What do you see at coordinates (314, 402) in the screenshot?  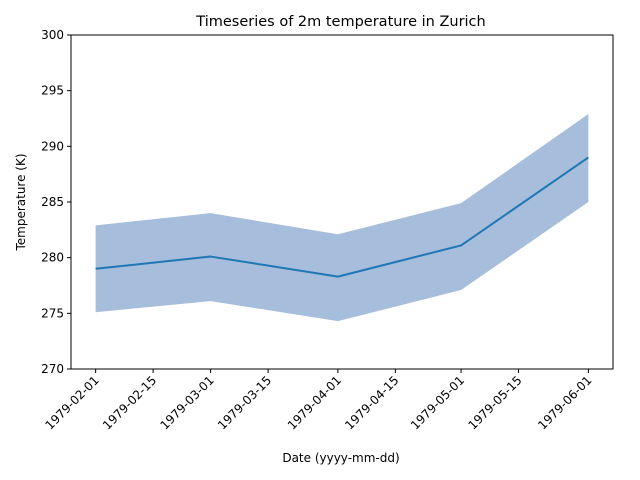 I see `x-tick-label: 1979-04-01` at bounding box center [314, 402].